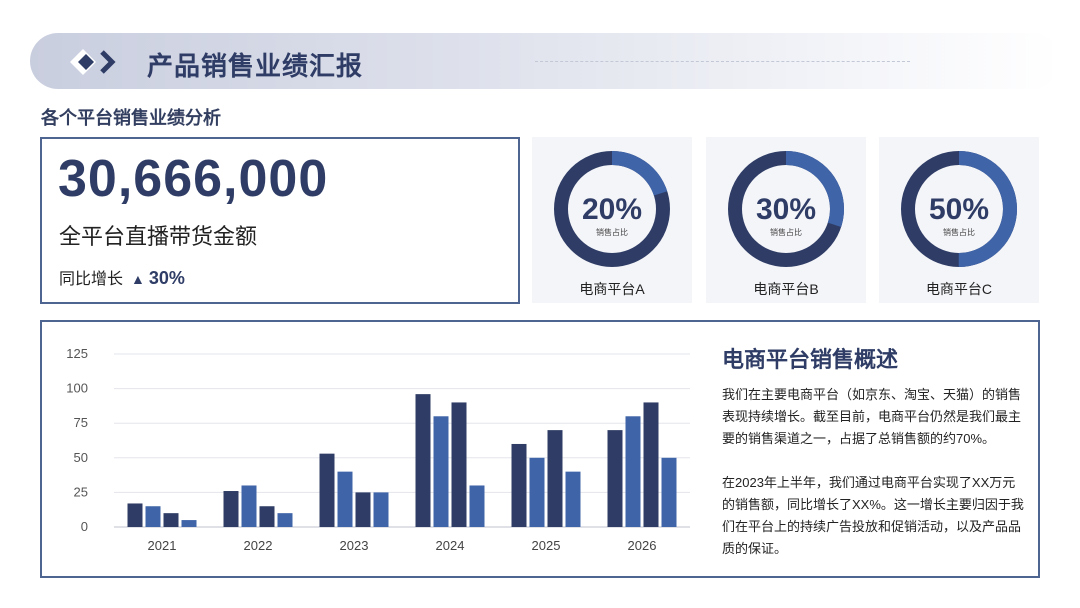 This screenshot has width=1080, height=608. I want to click on donut-card-c: 50% 销售占比 电商平台C, so click(959, 220).